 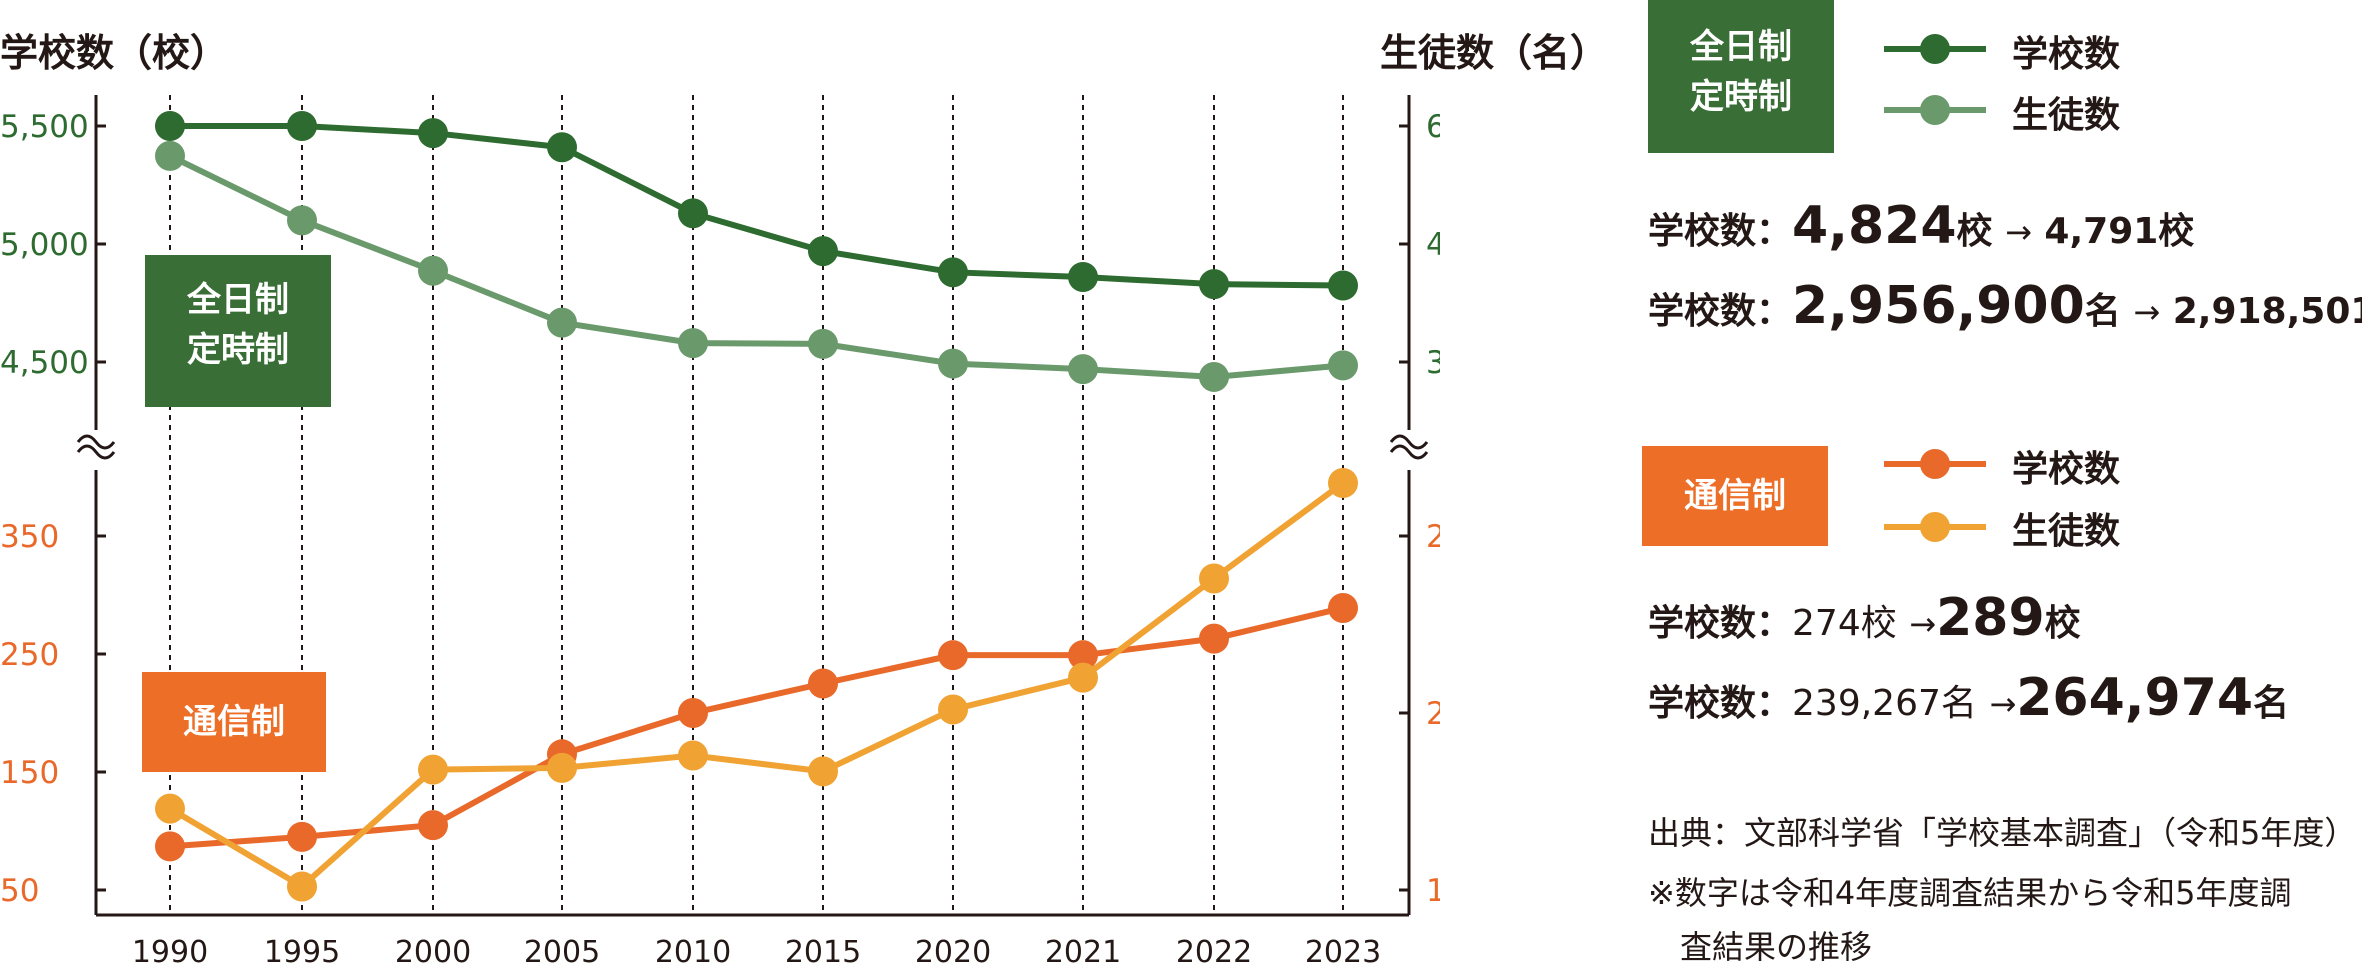 What do you see at coordinates (29, 773) in the screenshot?
I see `left-tick-label: 150` at bounding box center [29, 773].